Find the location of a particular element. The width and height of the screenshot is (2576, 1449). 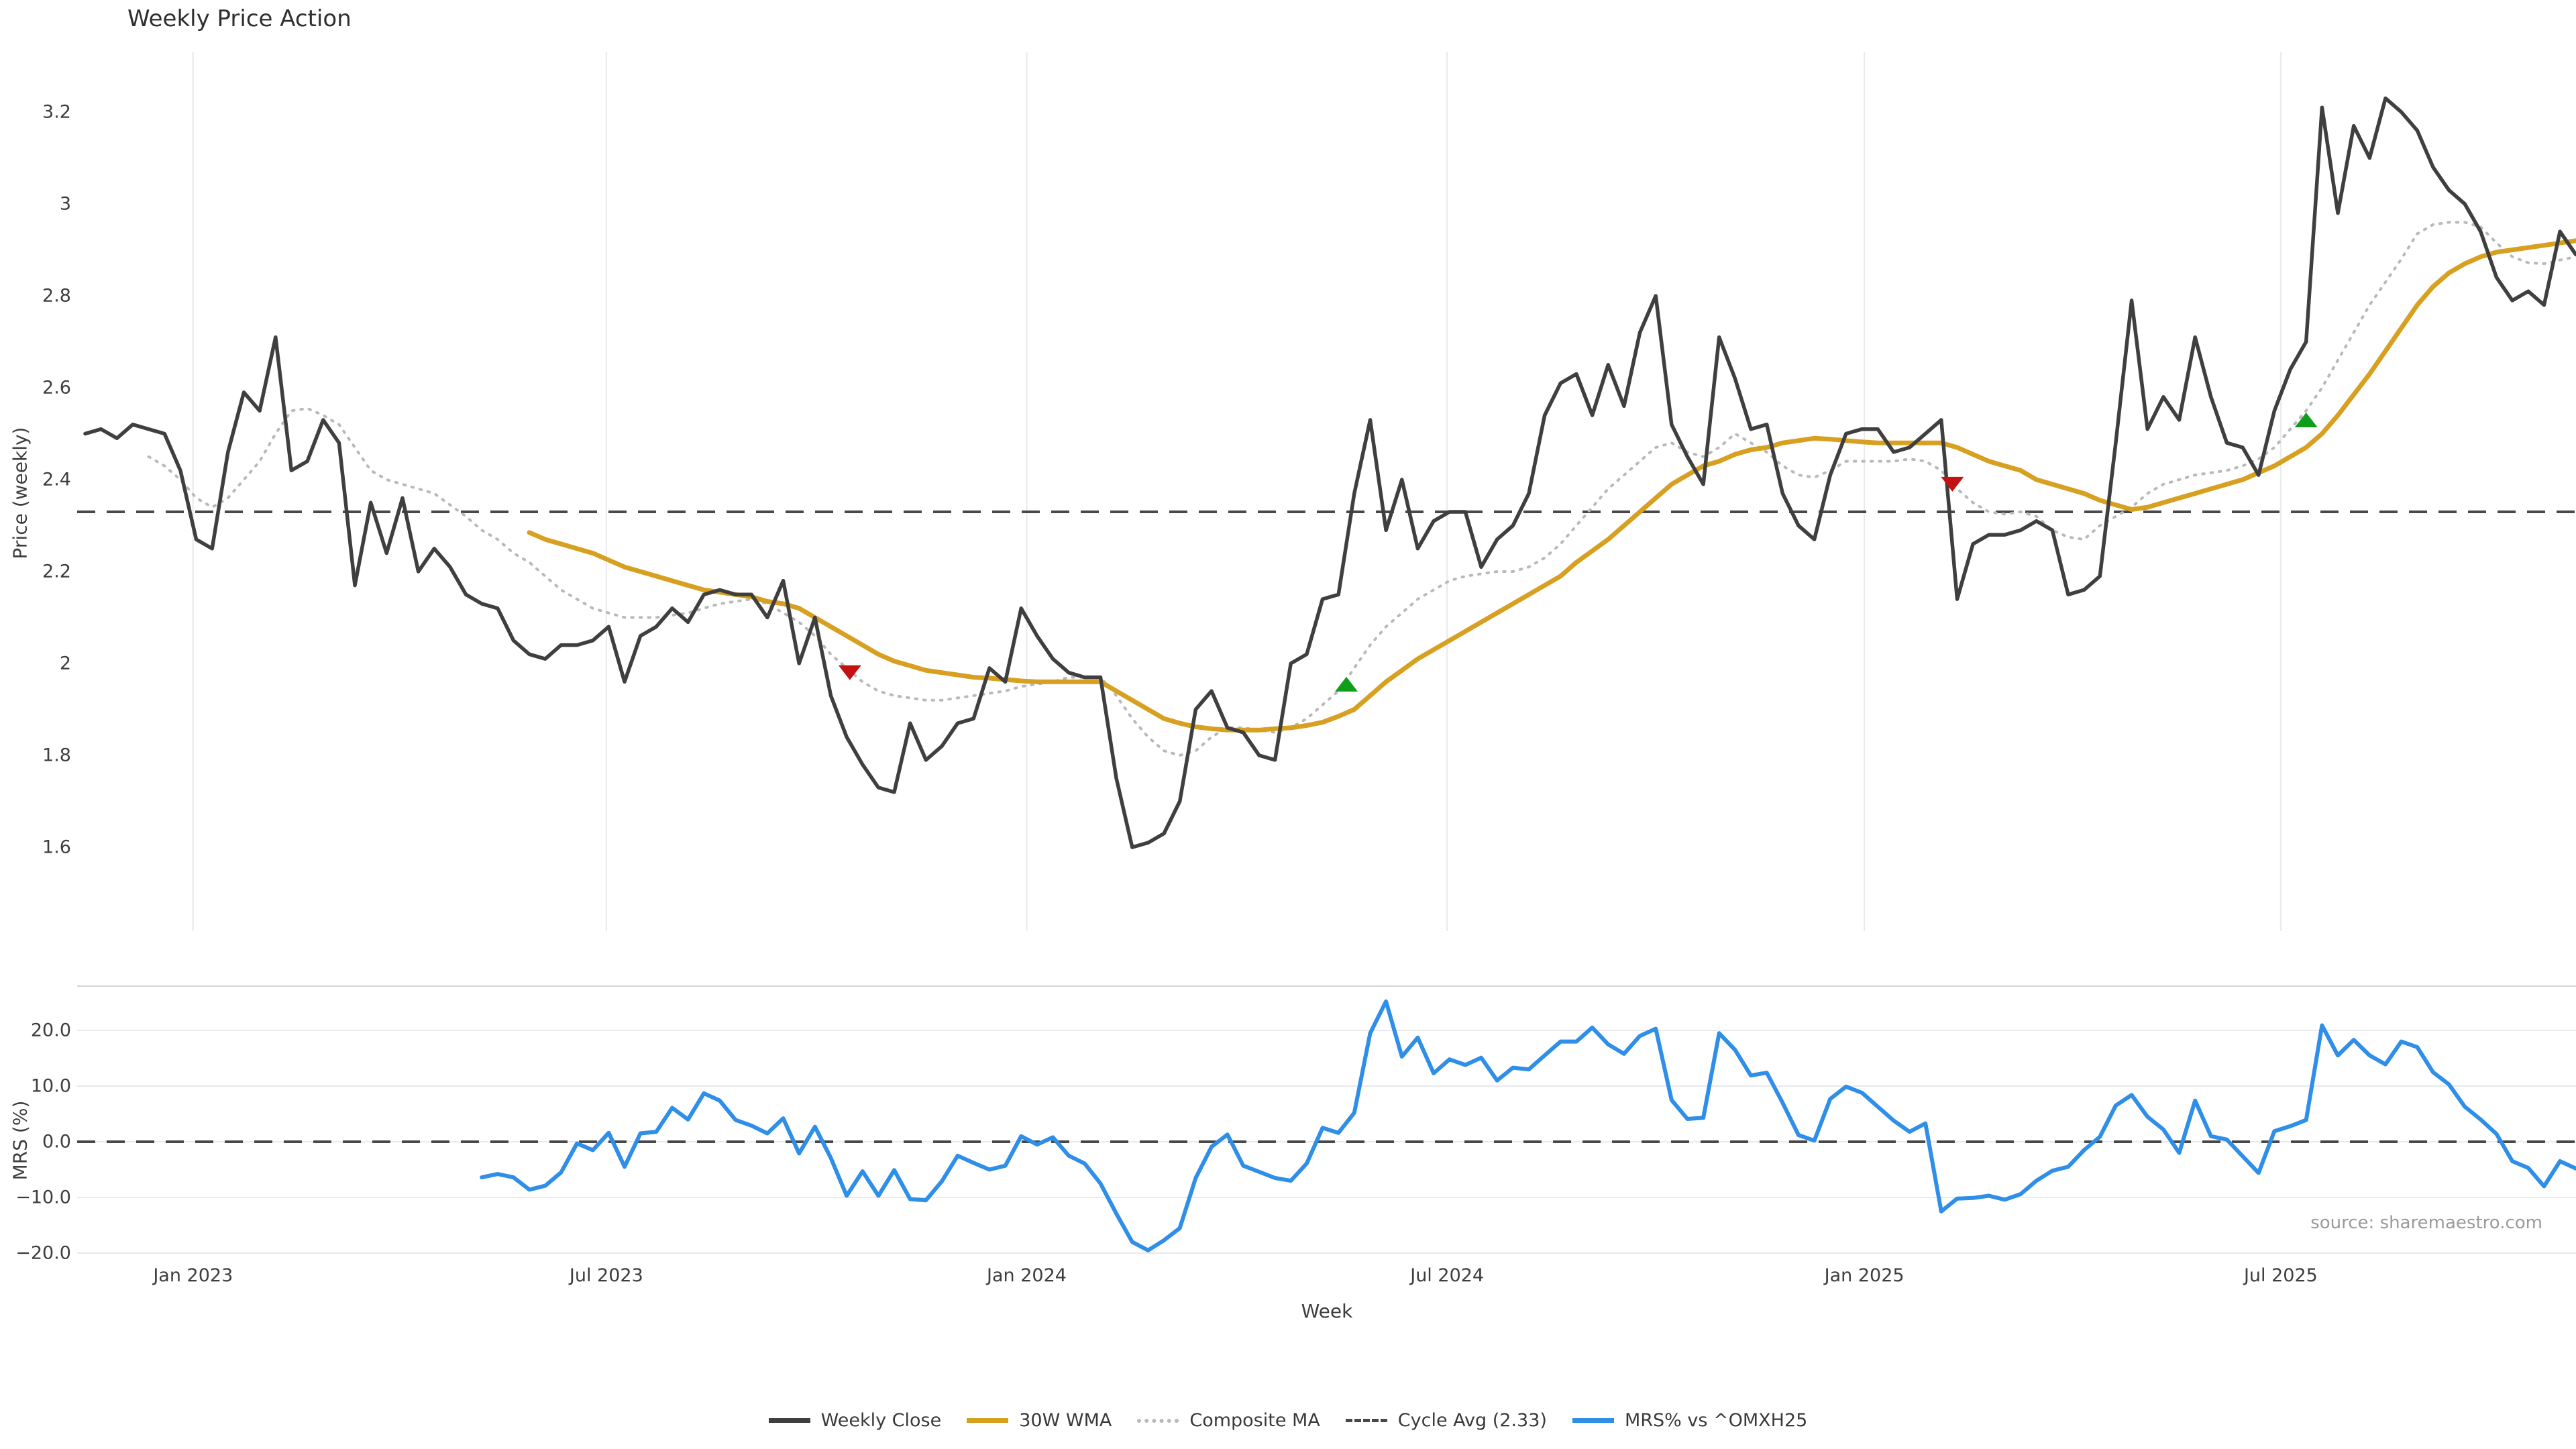

price-ytick-label: 3.2 is located at coordinates (56, 112).